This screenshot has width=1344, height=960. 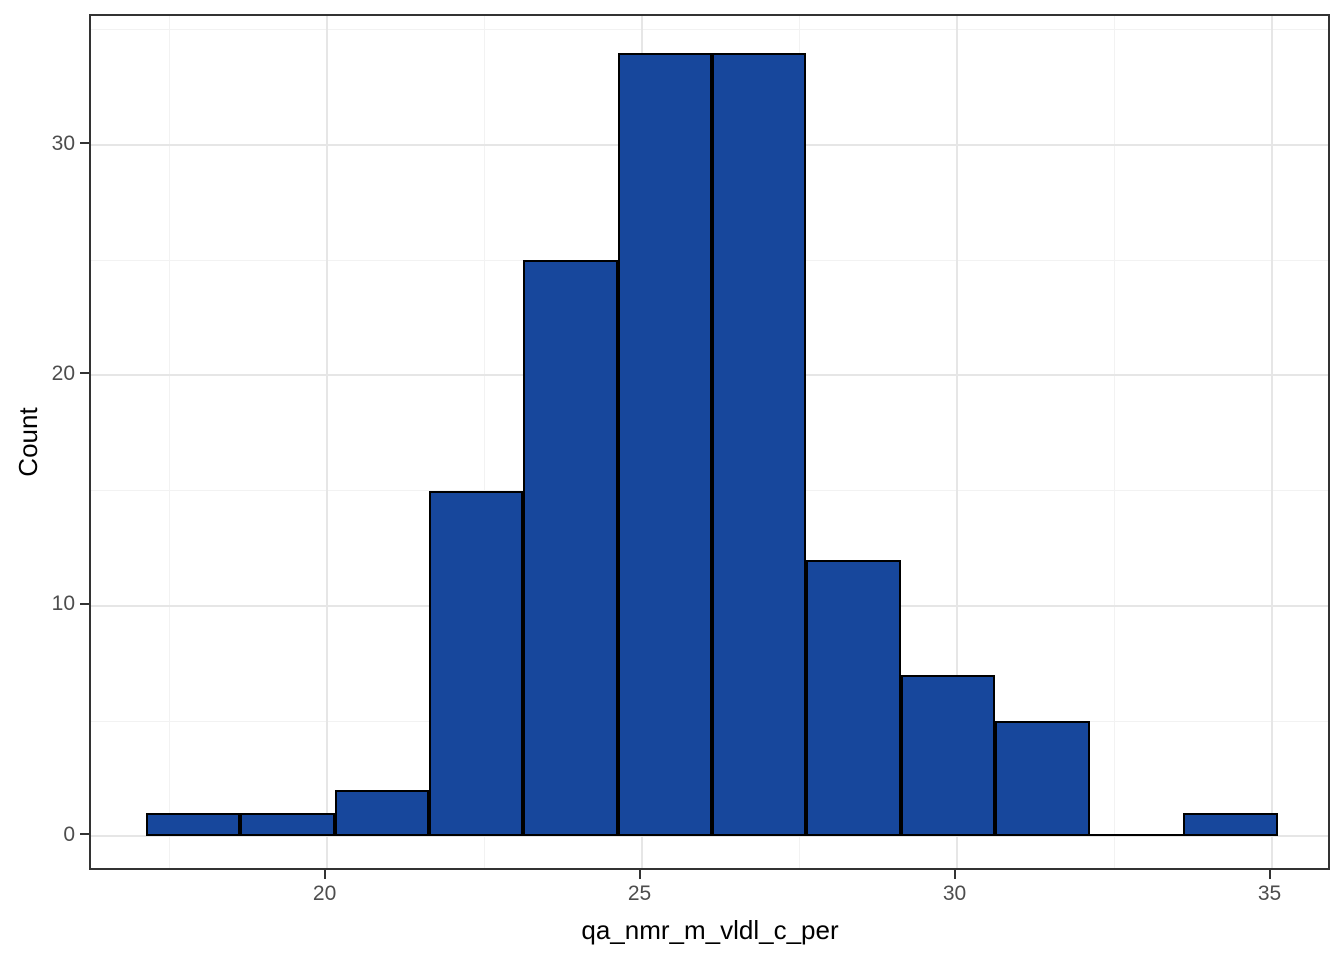 What do you see at coordinates (710, 930) in the screenshot?
I see `x-axis-title: qa_nmr_m_vldl_c_per` at bounding box center [710, 930].